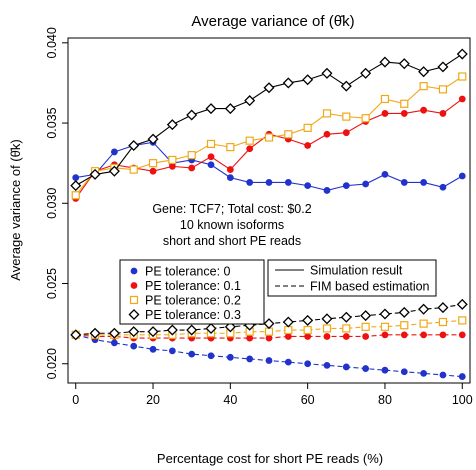 Image resolution: width=476 pixels, height=470 pixels. What do you see at coordinates (56, 203) in the screenshot?
I see `y-axis: 0.020 0.025 0.030 0.035 0.040` at bounding box center [56, 203].